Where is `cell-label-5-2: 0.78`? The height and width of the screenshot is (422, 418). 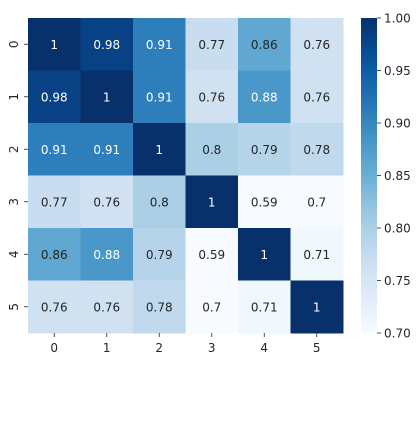 cell-label-5-2: 0.78 is located at coordinates (159, 307).